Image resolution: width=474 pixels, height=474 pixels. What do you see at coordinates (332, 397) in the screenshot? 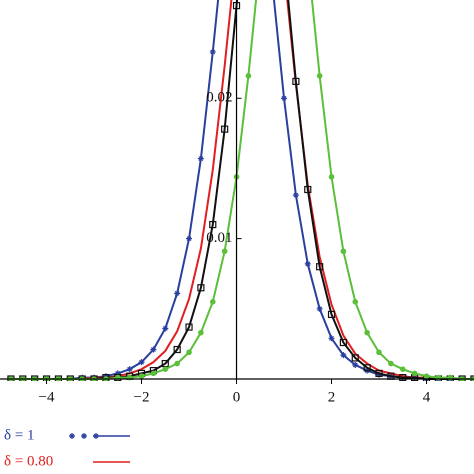
I see `x-tick-label: 2` at bounding box center [332, 397].